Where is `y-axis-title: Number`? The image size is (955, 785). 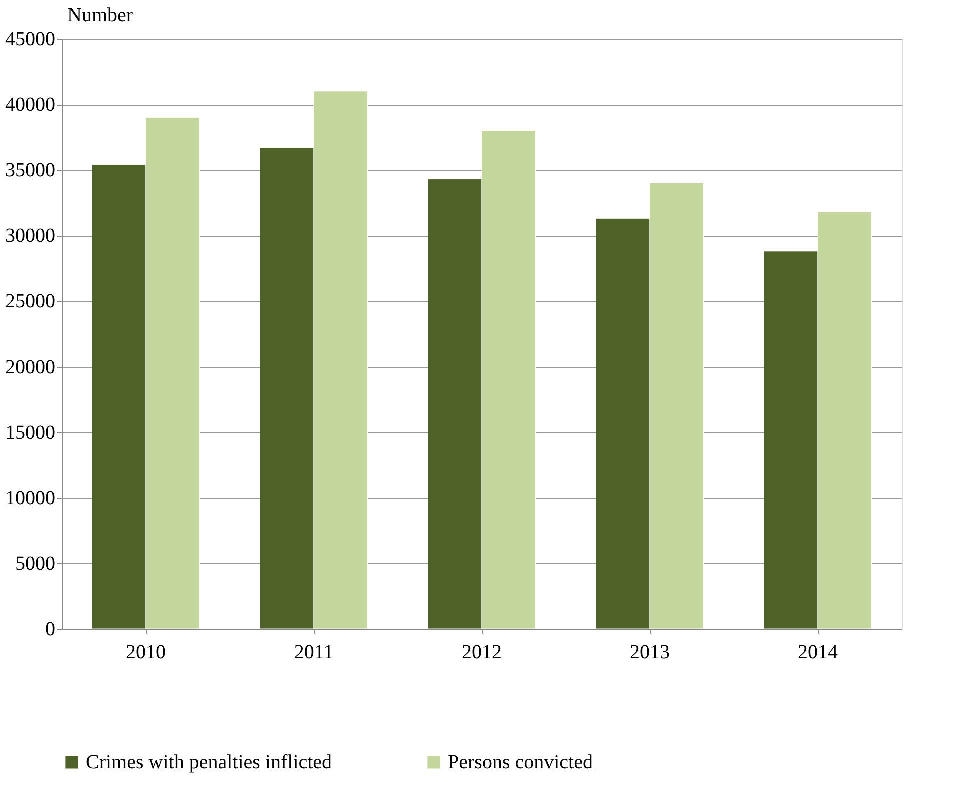
y-axis-title: Number is located at coordinates (101, 15).